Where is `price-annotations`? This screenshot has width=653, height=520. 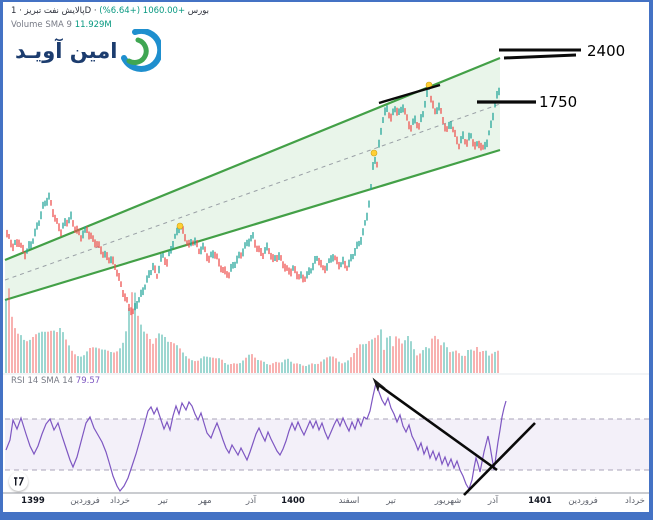
price-annotations is located at coordinates (479, 76).